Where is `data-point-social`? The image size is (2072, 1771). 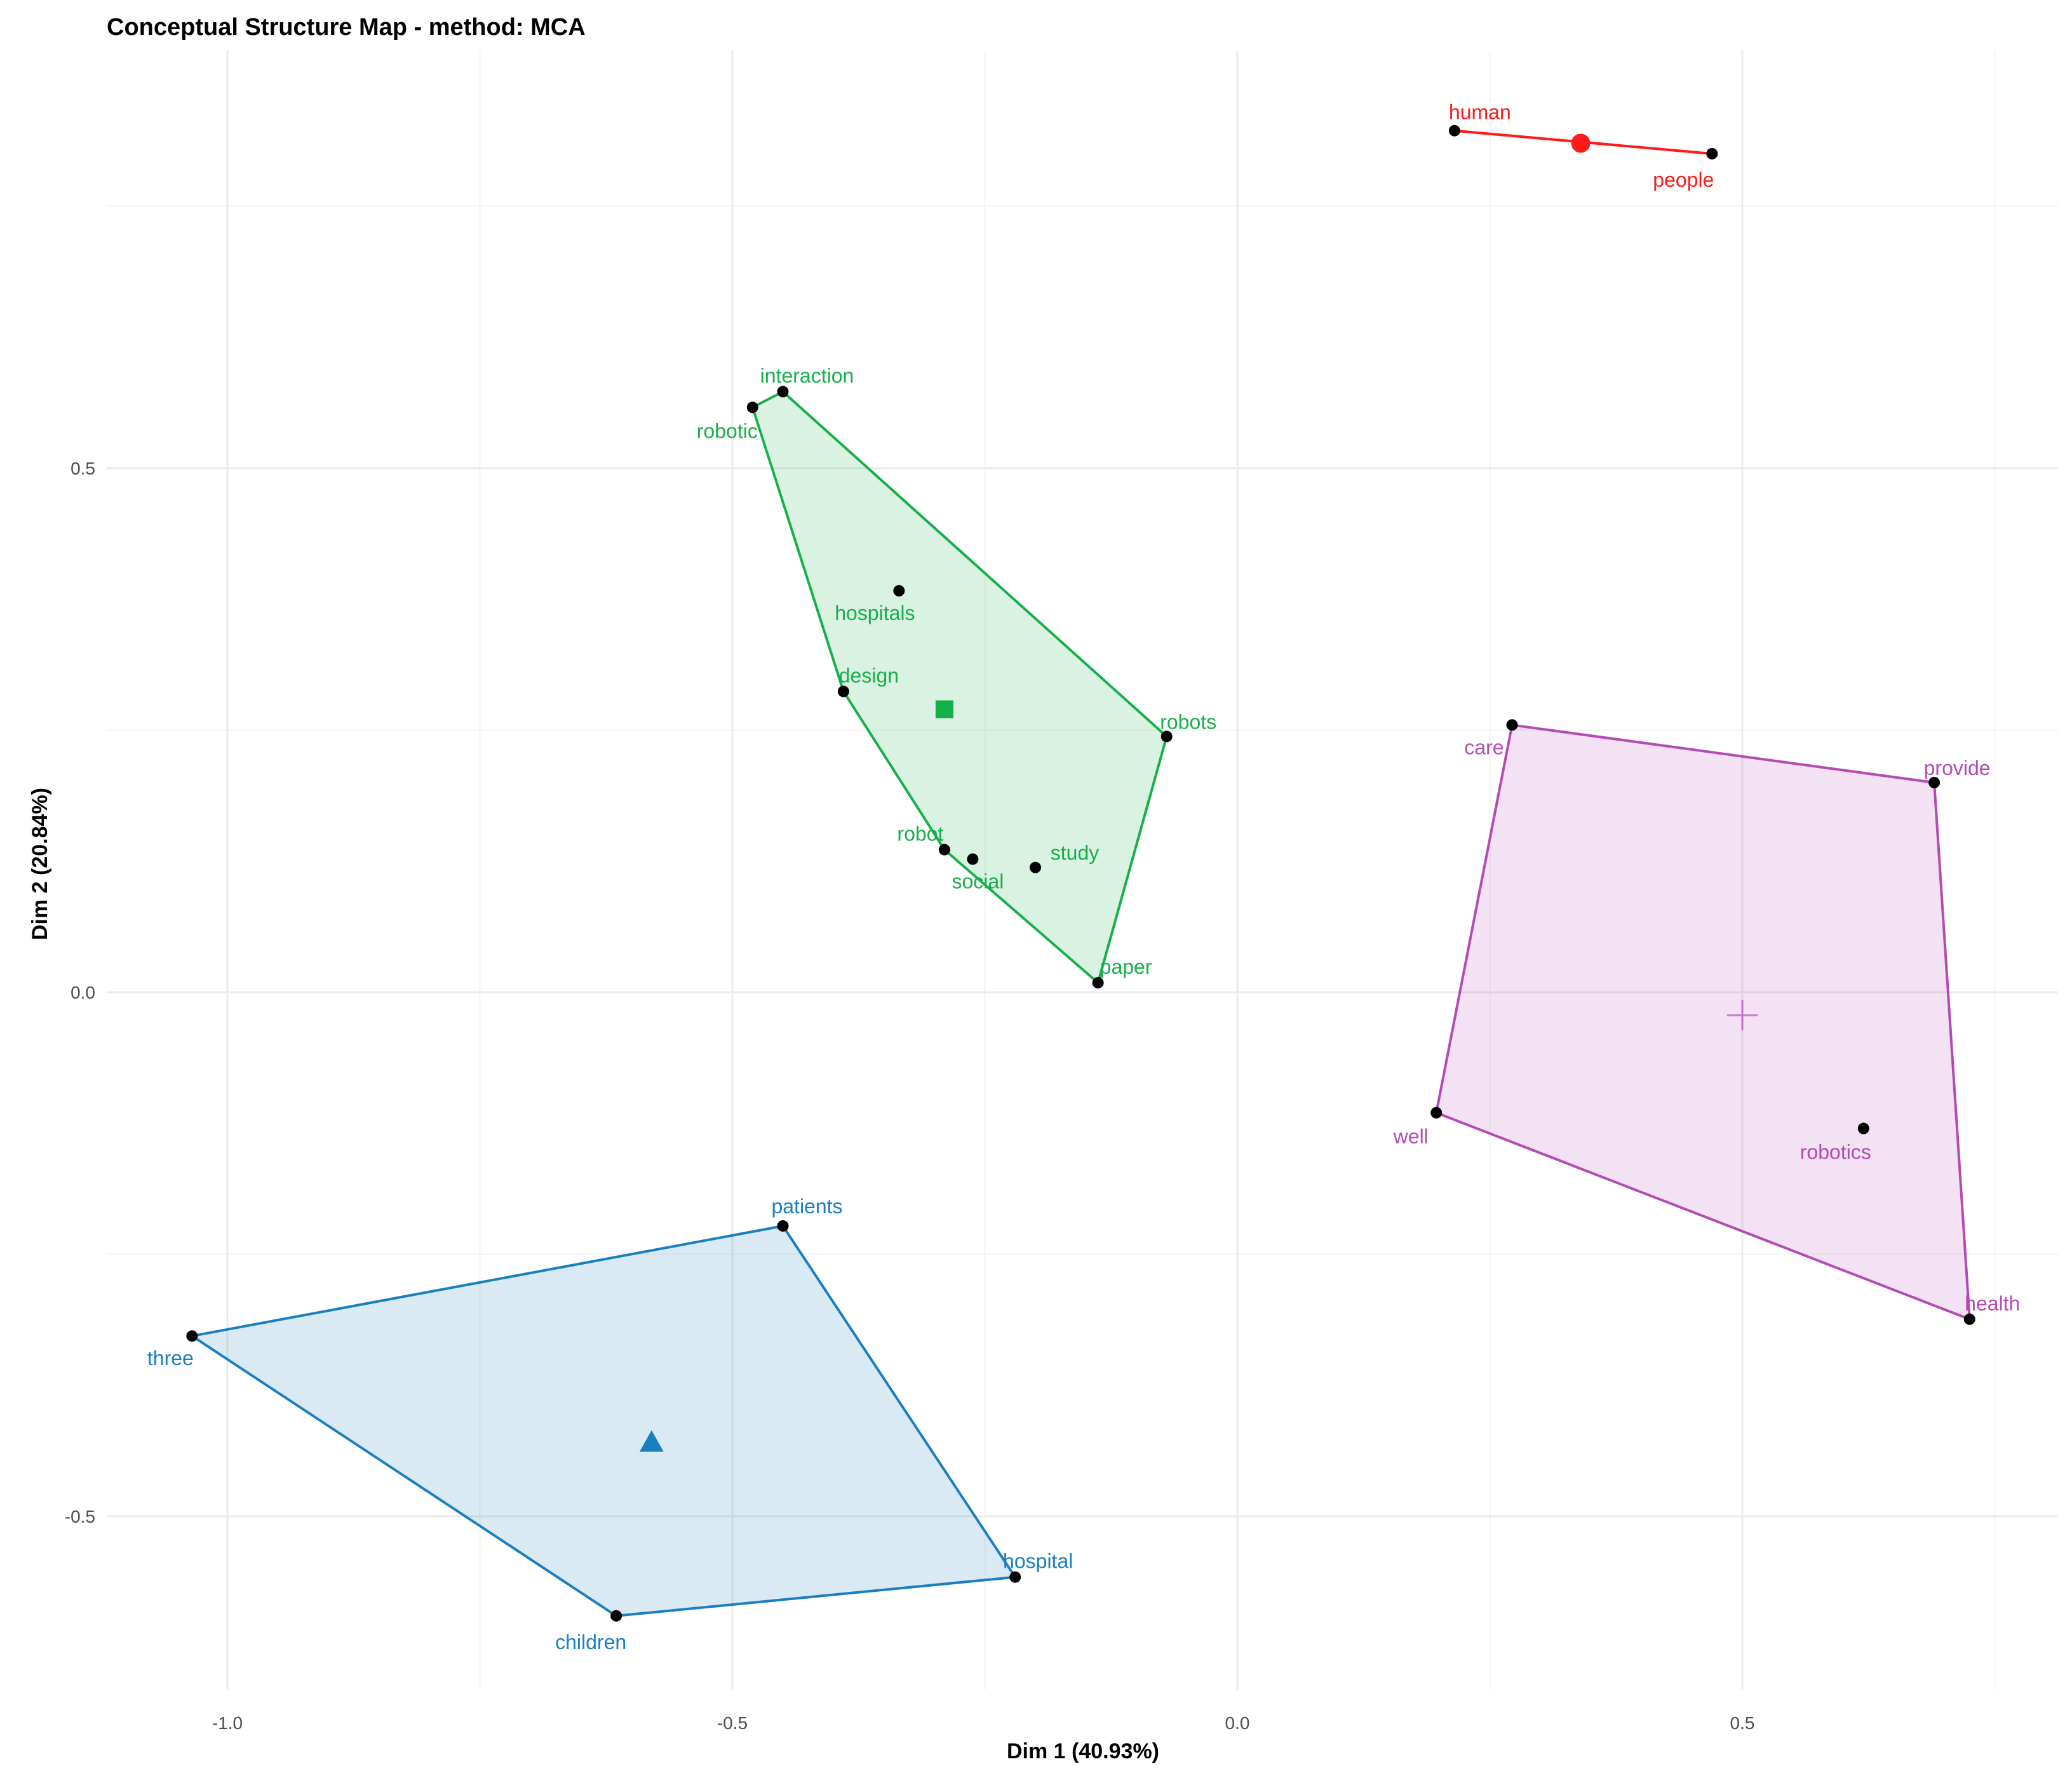 data-point-social is located at coordinates (973, 859).